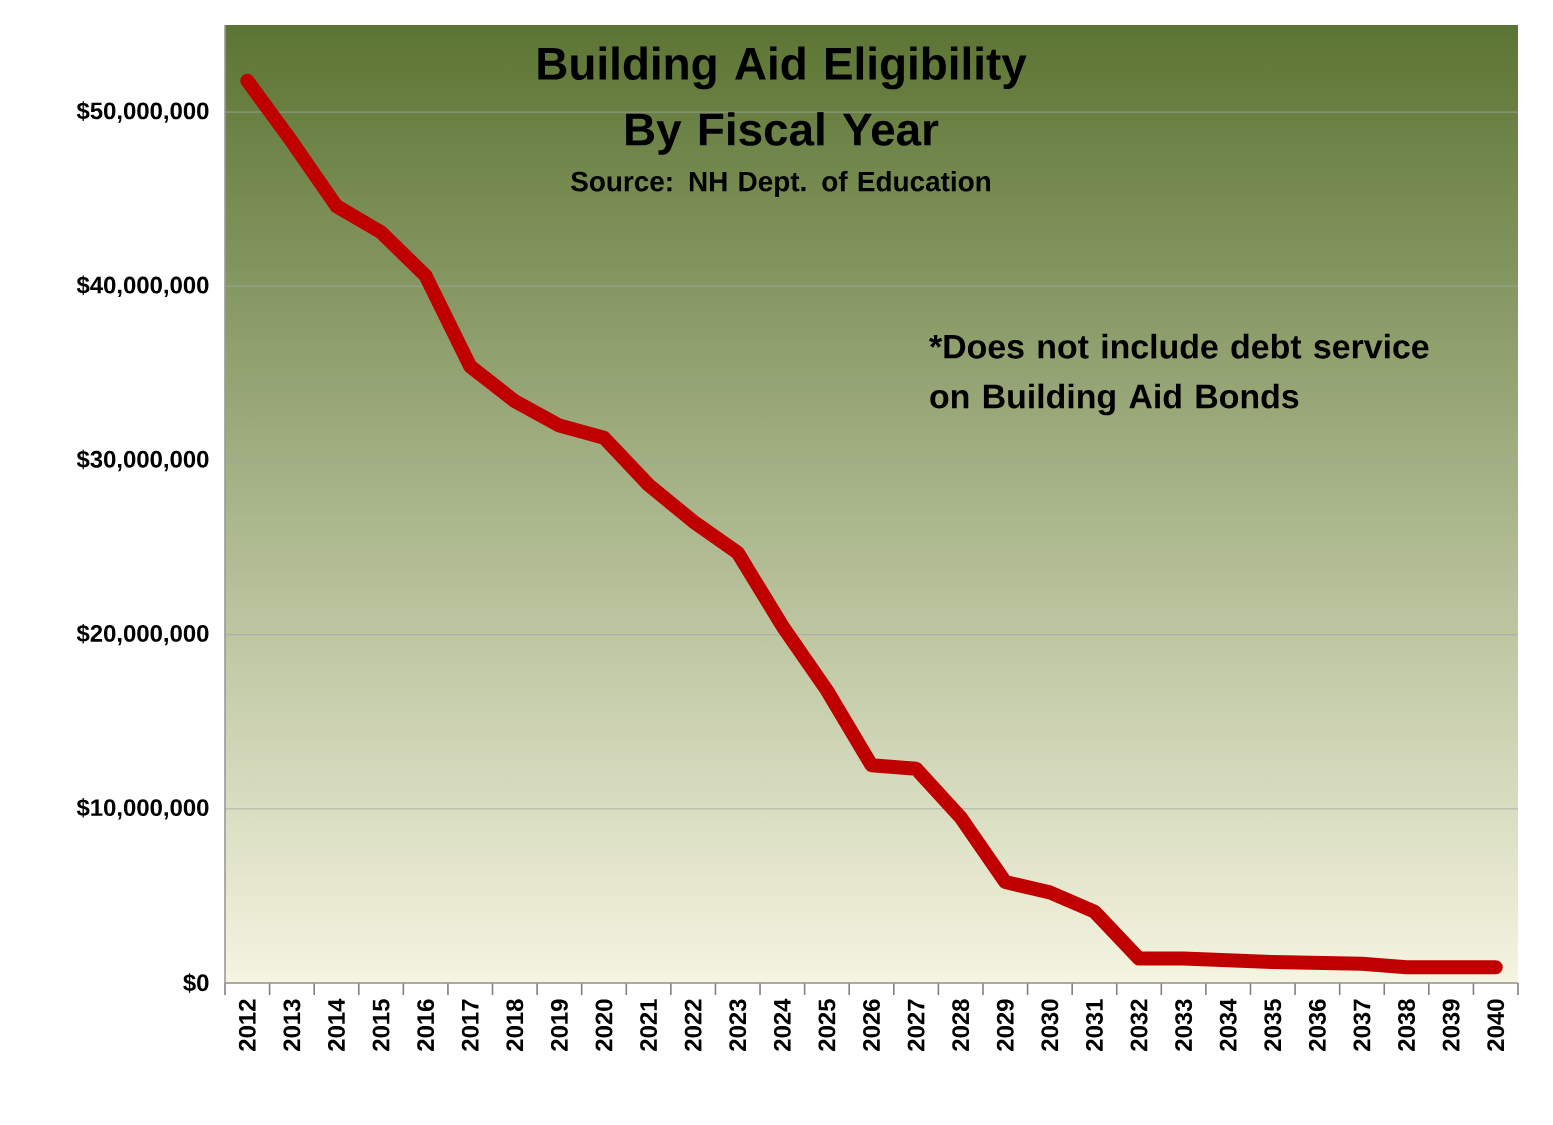  What do you see at coordinates (142, 809) in the screenshot?
I see `y-tick-label: $10,000,000` at bounding box center [142, 809].